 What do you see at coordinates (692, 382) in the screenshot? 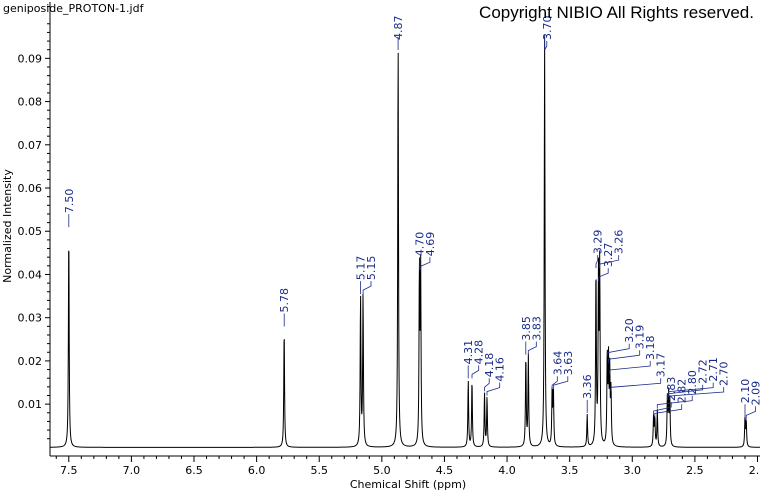
I see `peak-label: 2.80` at bounding box center [692, 382].